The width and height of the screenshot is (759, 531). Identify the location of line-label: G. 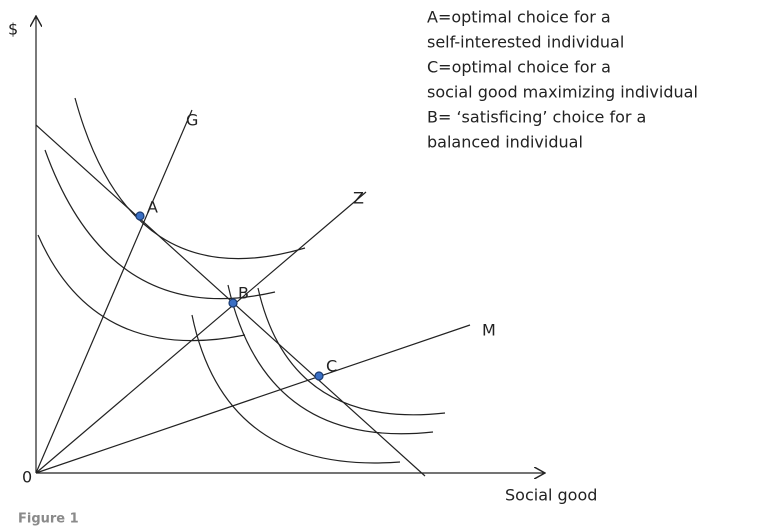
(192, 120).